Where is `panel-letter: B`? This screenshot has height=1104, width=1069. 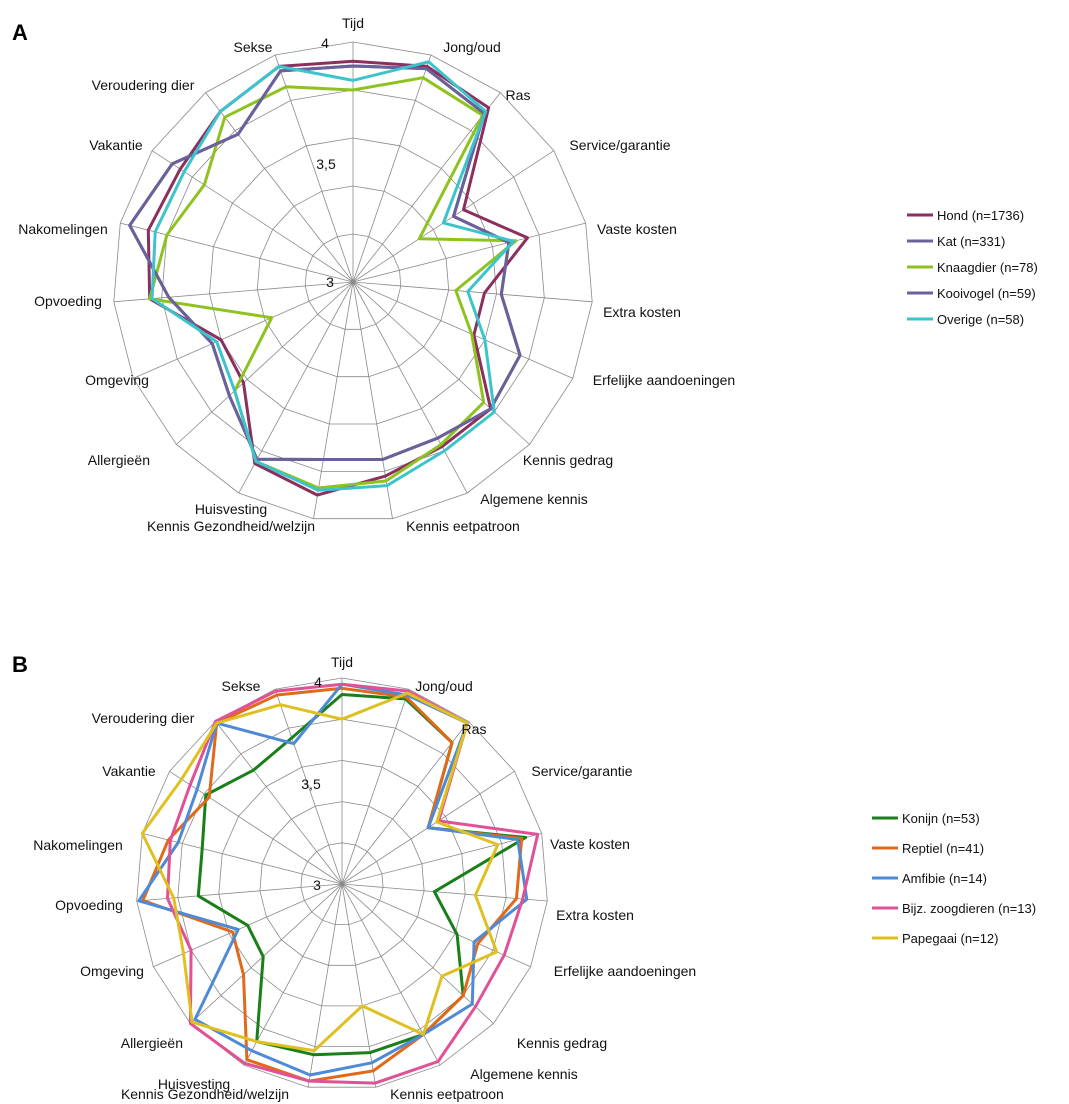
panel-letter: B is located at coordinates (20, 664).